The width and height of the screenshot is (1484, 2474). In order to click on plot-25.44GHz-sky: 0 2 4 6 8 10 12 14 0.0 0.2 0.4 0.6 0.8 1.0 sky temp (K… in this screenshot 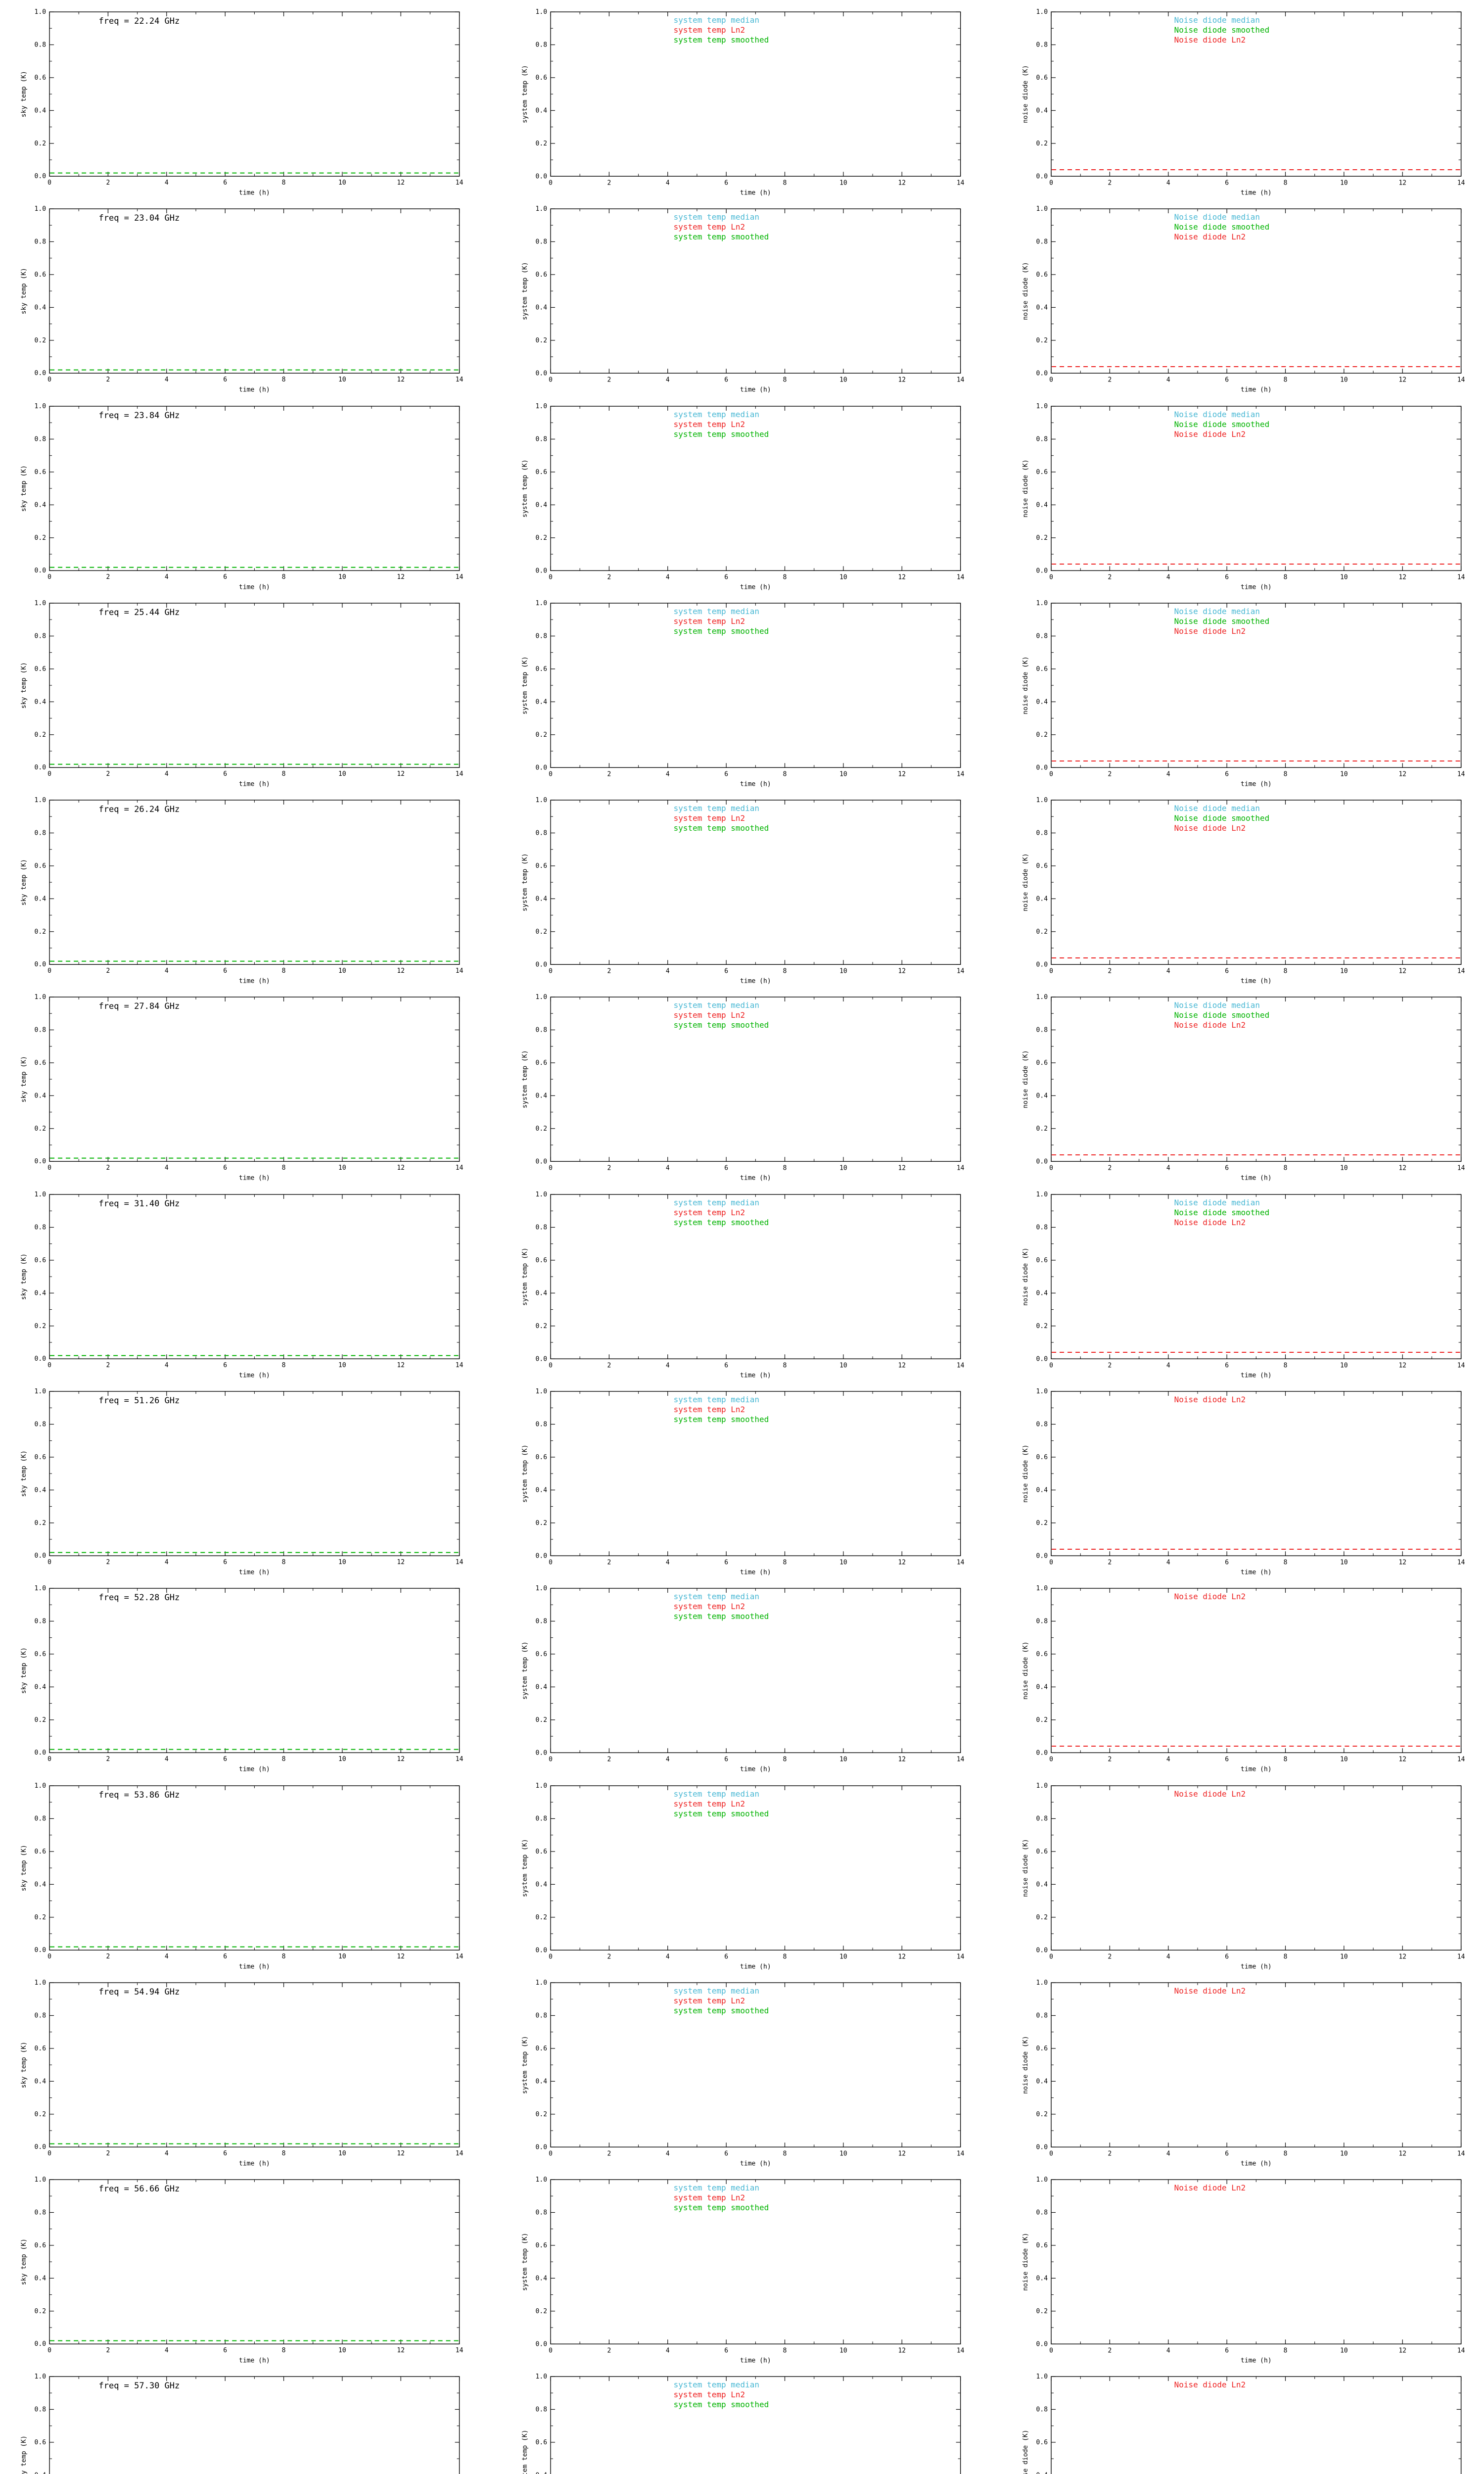, I will do `click(241, 694)`.